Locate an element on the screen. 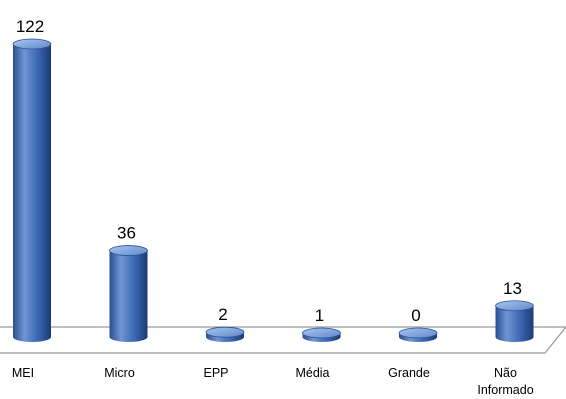 The width and height of the screenshot is (566, 399). category-label: Média is located at coordinates (312, 373).